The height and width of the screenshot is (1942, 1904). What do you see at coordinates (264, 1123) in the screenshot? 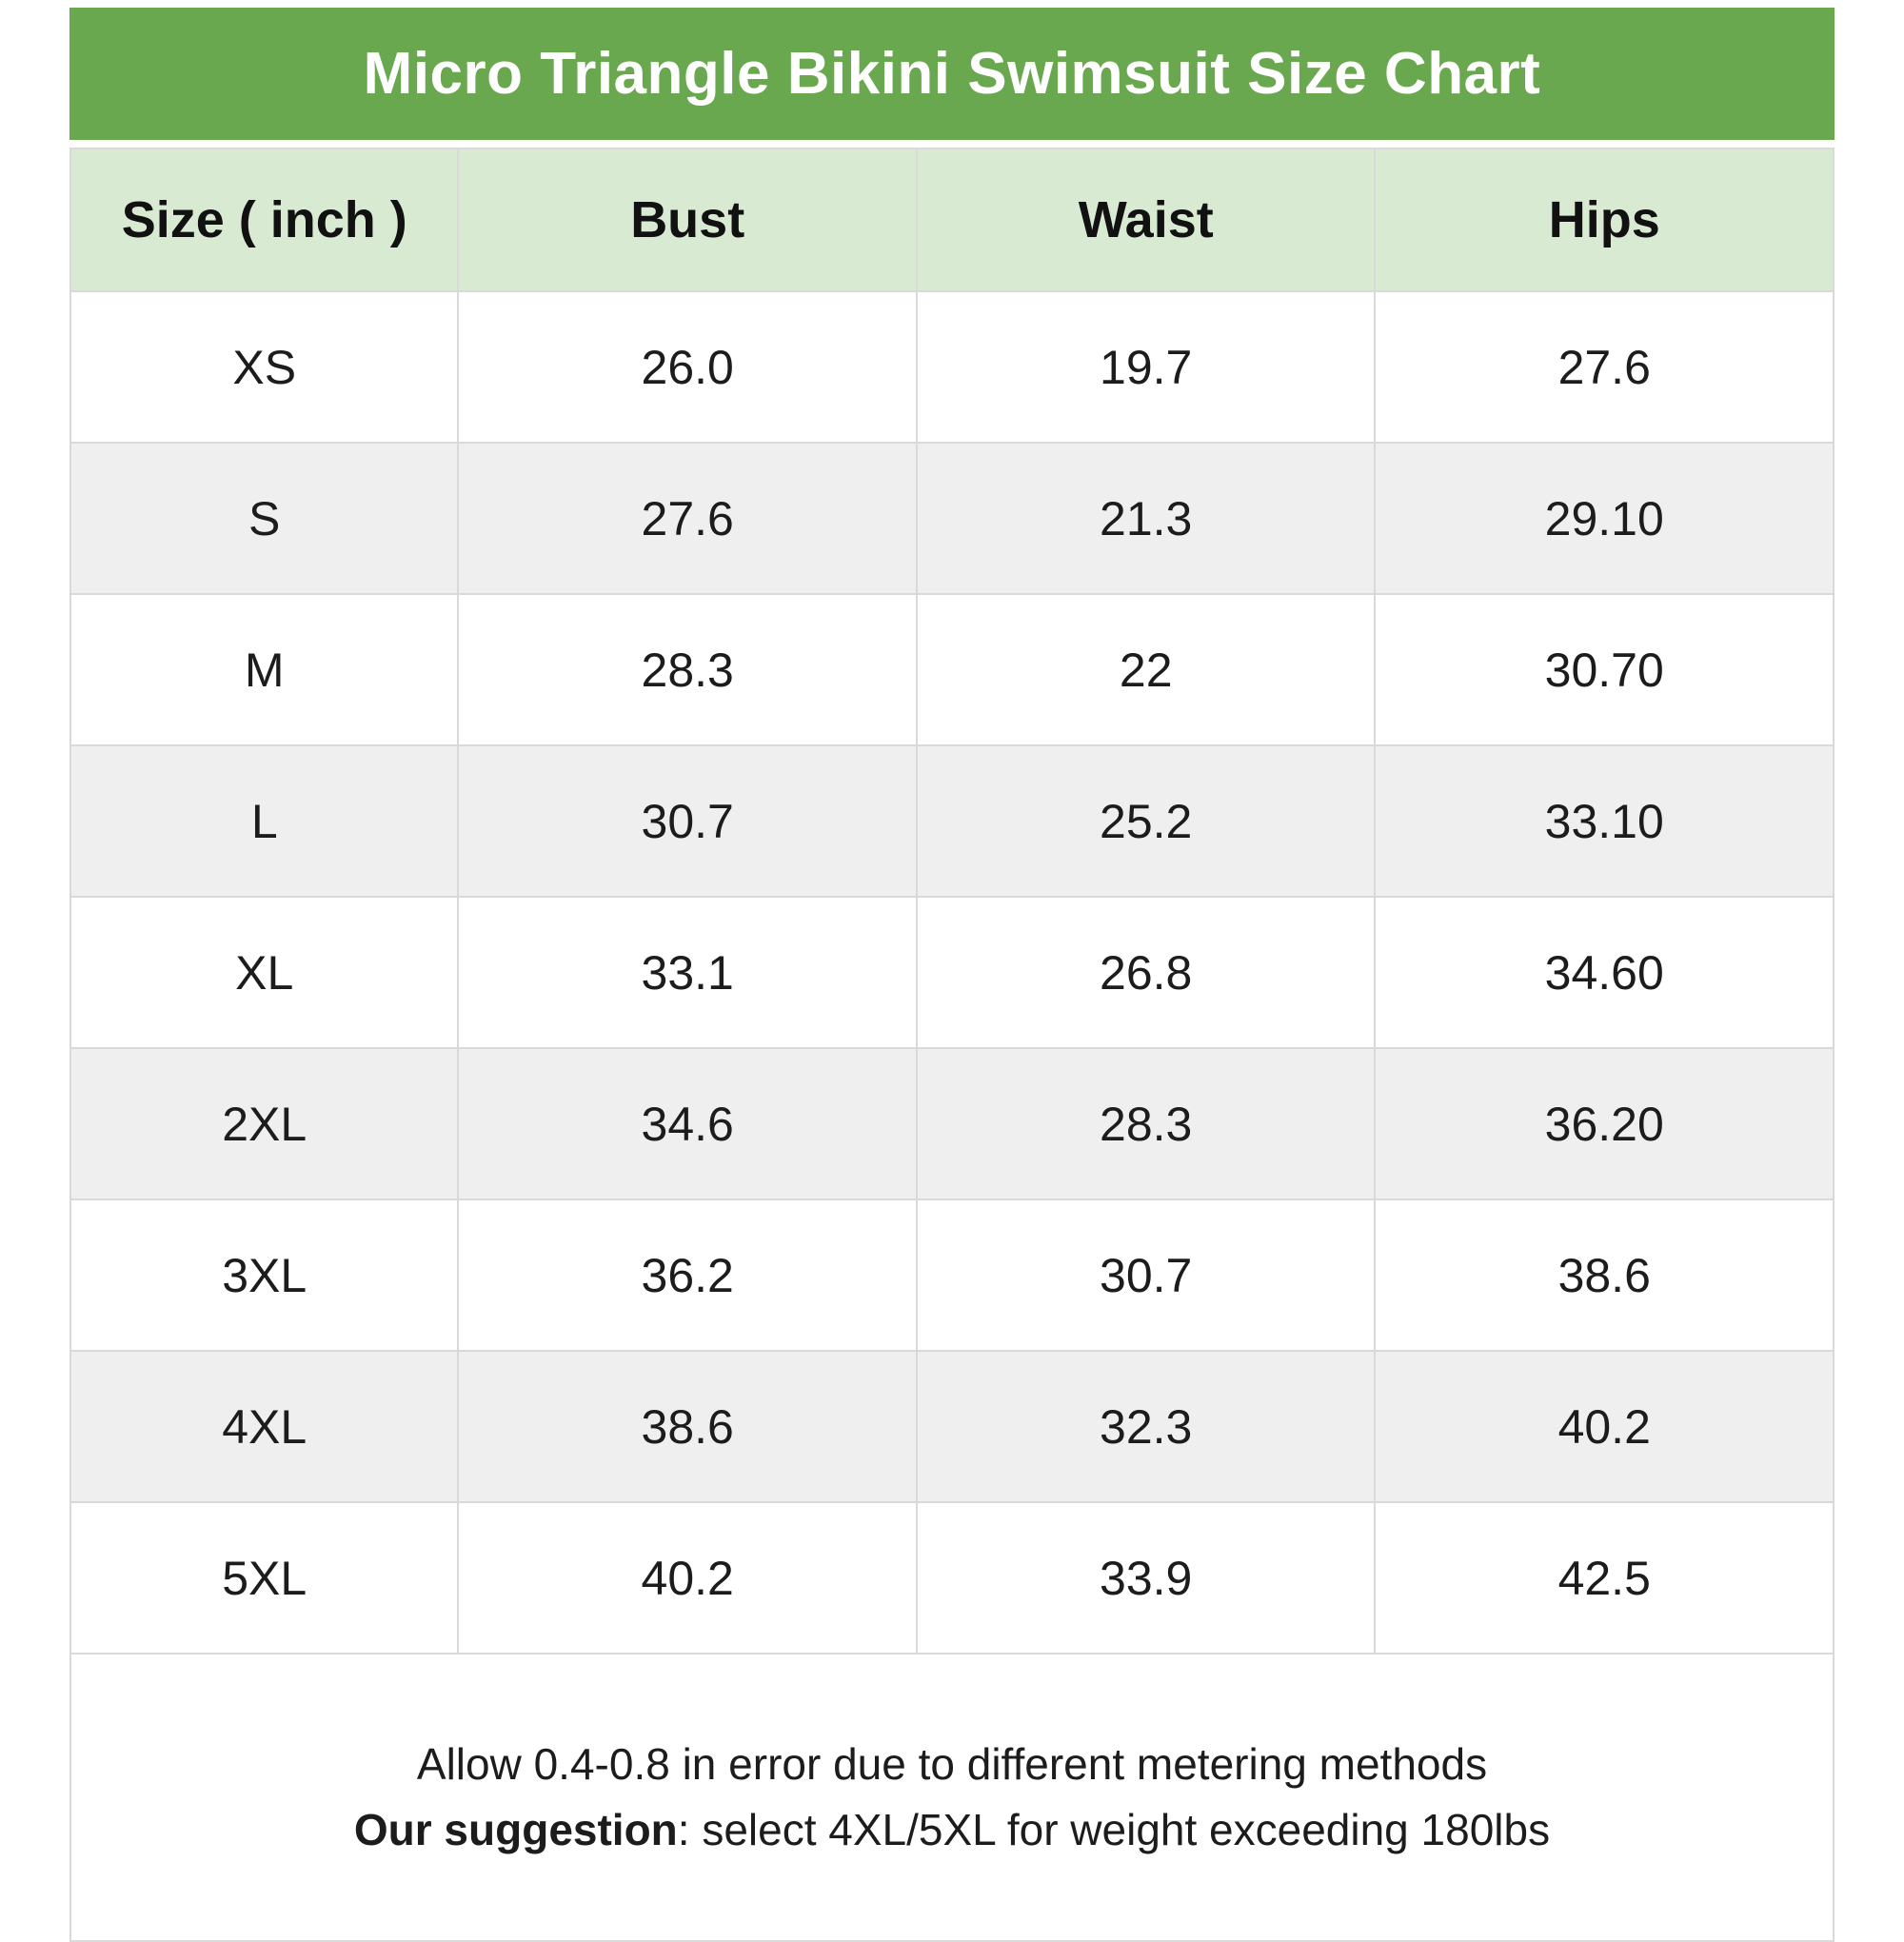
I see `cell-size: 2XL` at bounding box center [264, 1123].